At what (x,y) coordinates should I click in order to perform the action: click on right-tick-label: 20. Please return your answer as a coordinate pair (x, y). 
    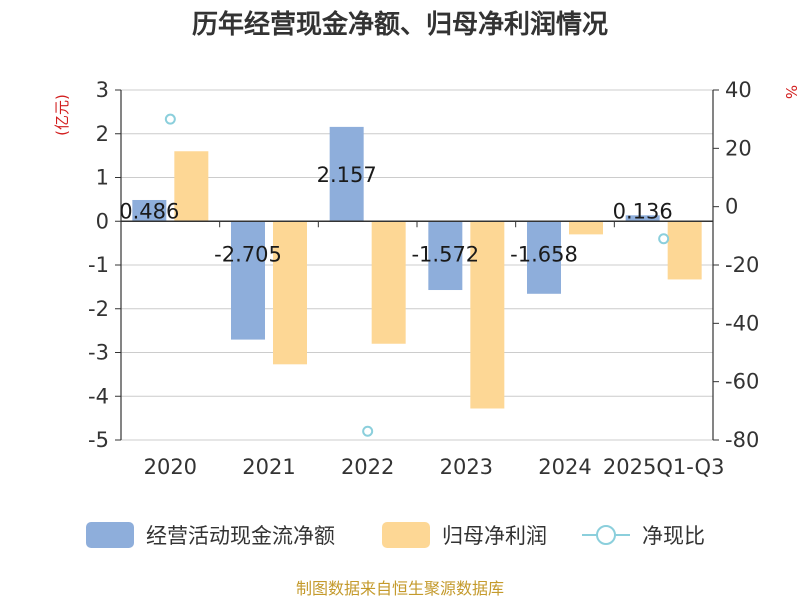
    Looking at the image, I should click on (738, 148).